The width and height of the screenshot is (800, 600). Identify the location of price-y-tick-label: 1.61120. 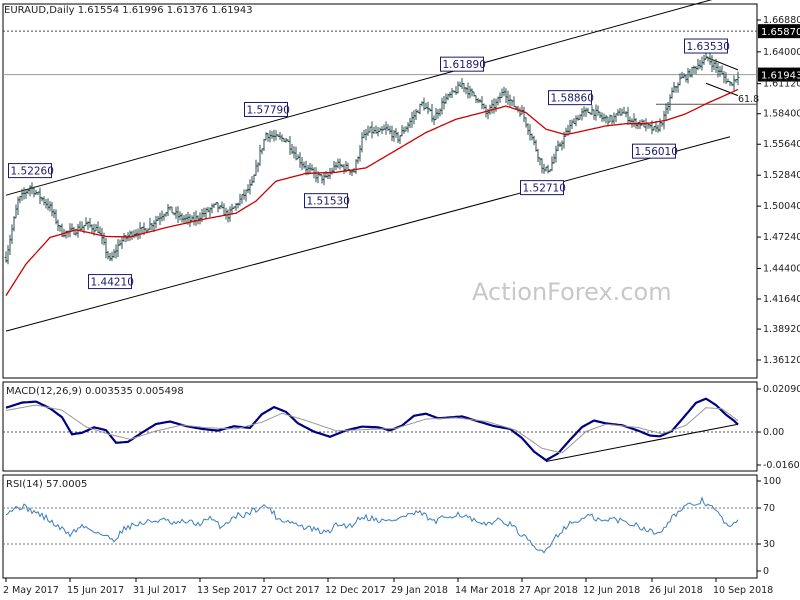
(781, 84).